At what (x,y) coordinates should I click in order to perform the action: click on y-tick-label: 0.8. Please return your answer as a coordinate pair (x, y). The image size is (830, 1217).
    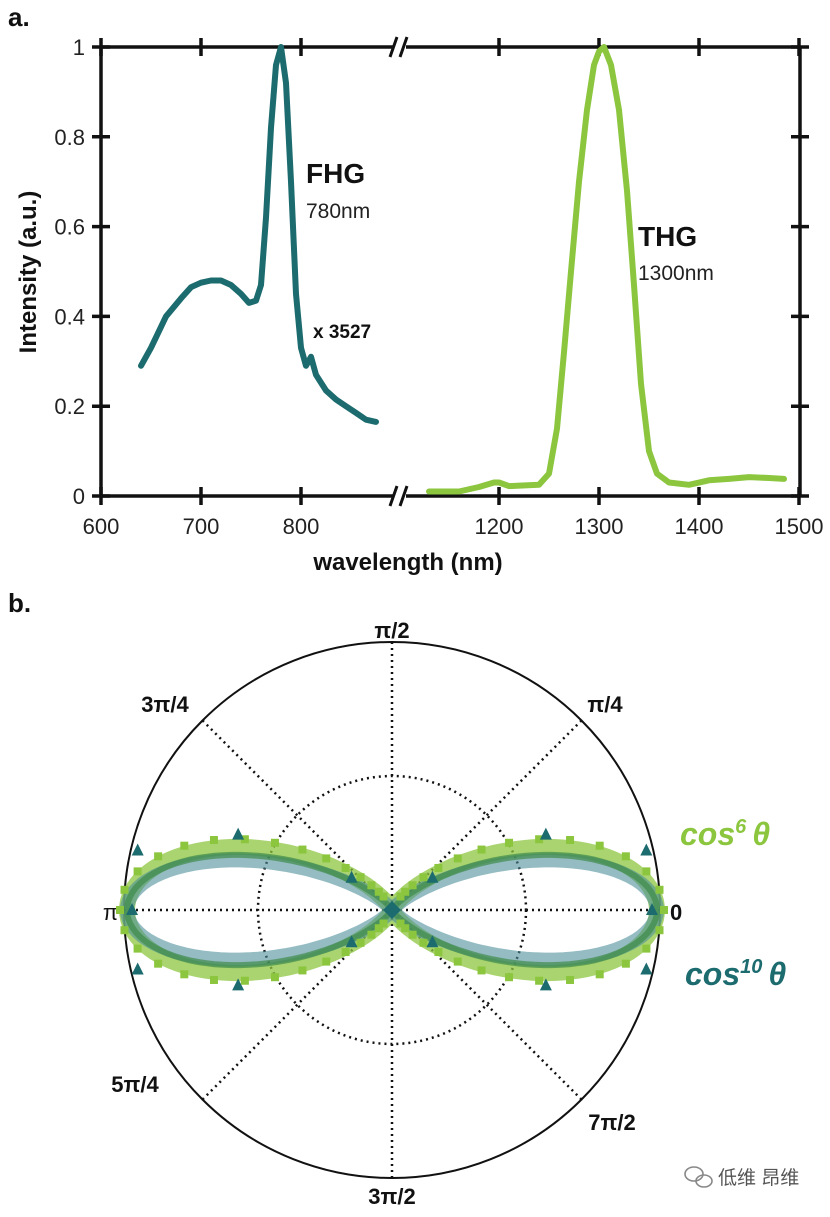
    Looking at the image, I should click on (69, 137).